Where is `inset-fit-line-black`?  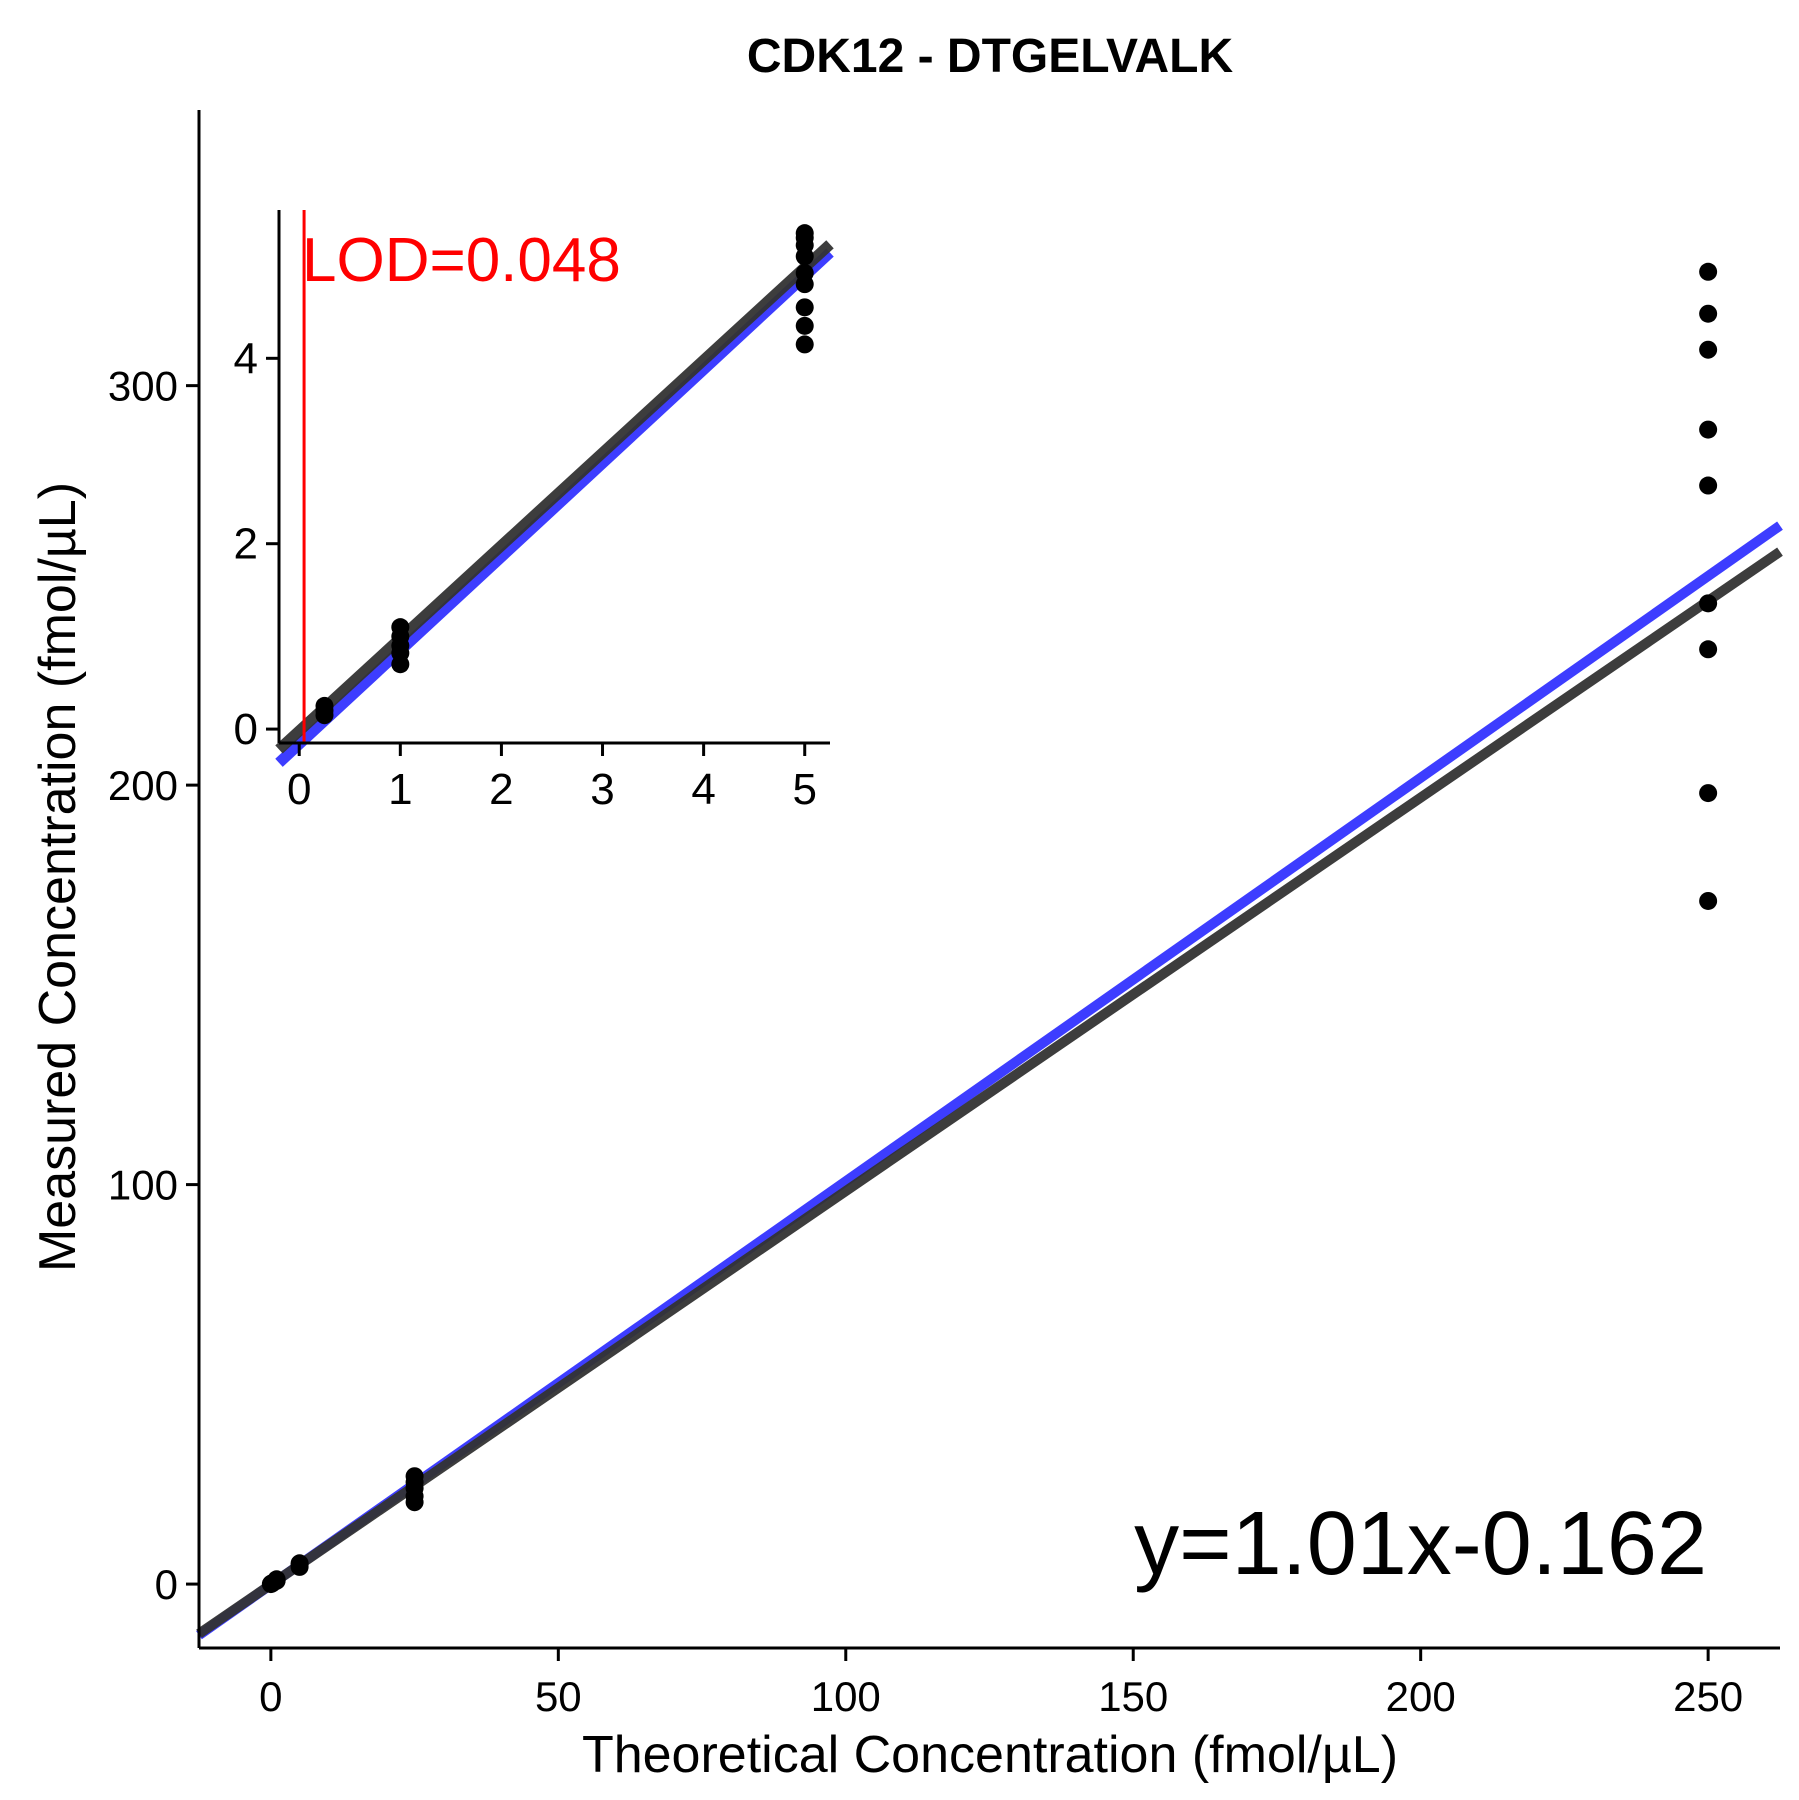
inset-fit-line-black is located at coordinates (554, 497).